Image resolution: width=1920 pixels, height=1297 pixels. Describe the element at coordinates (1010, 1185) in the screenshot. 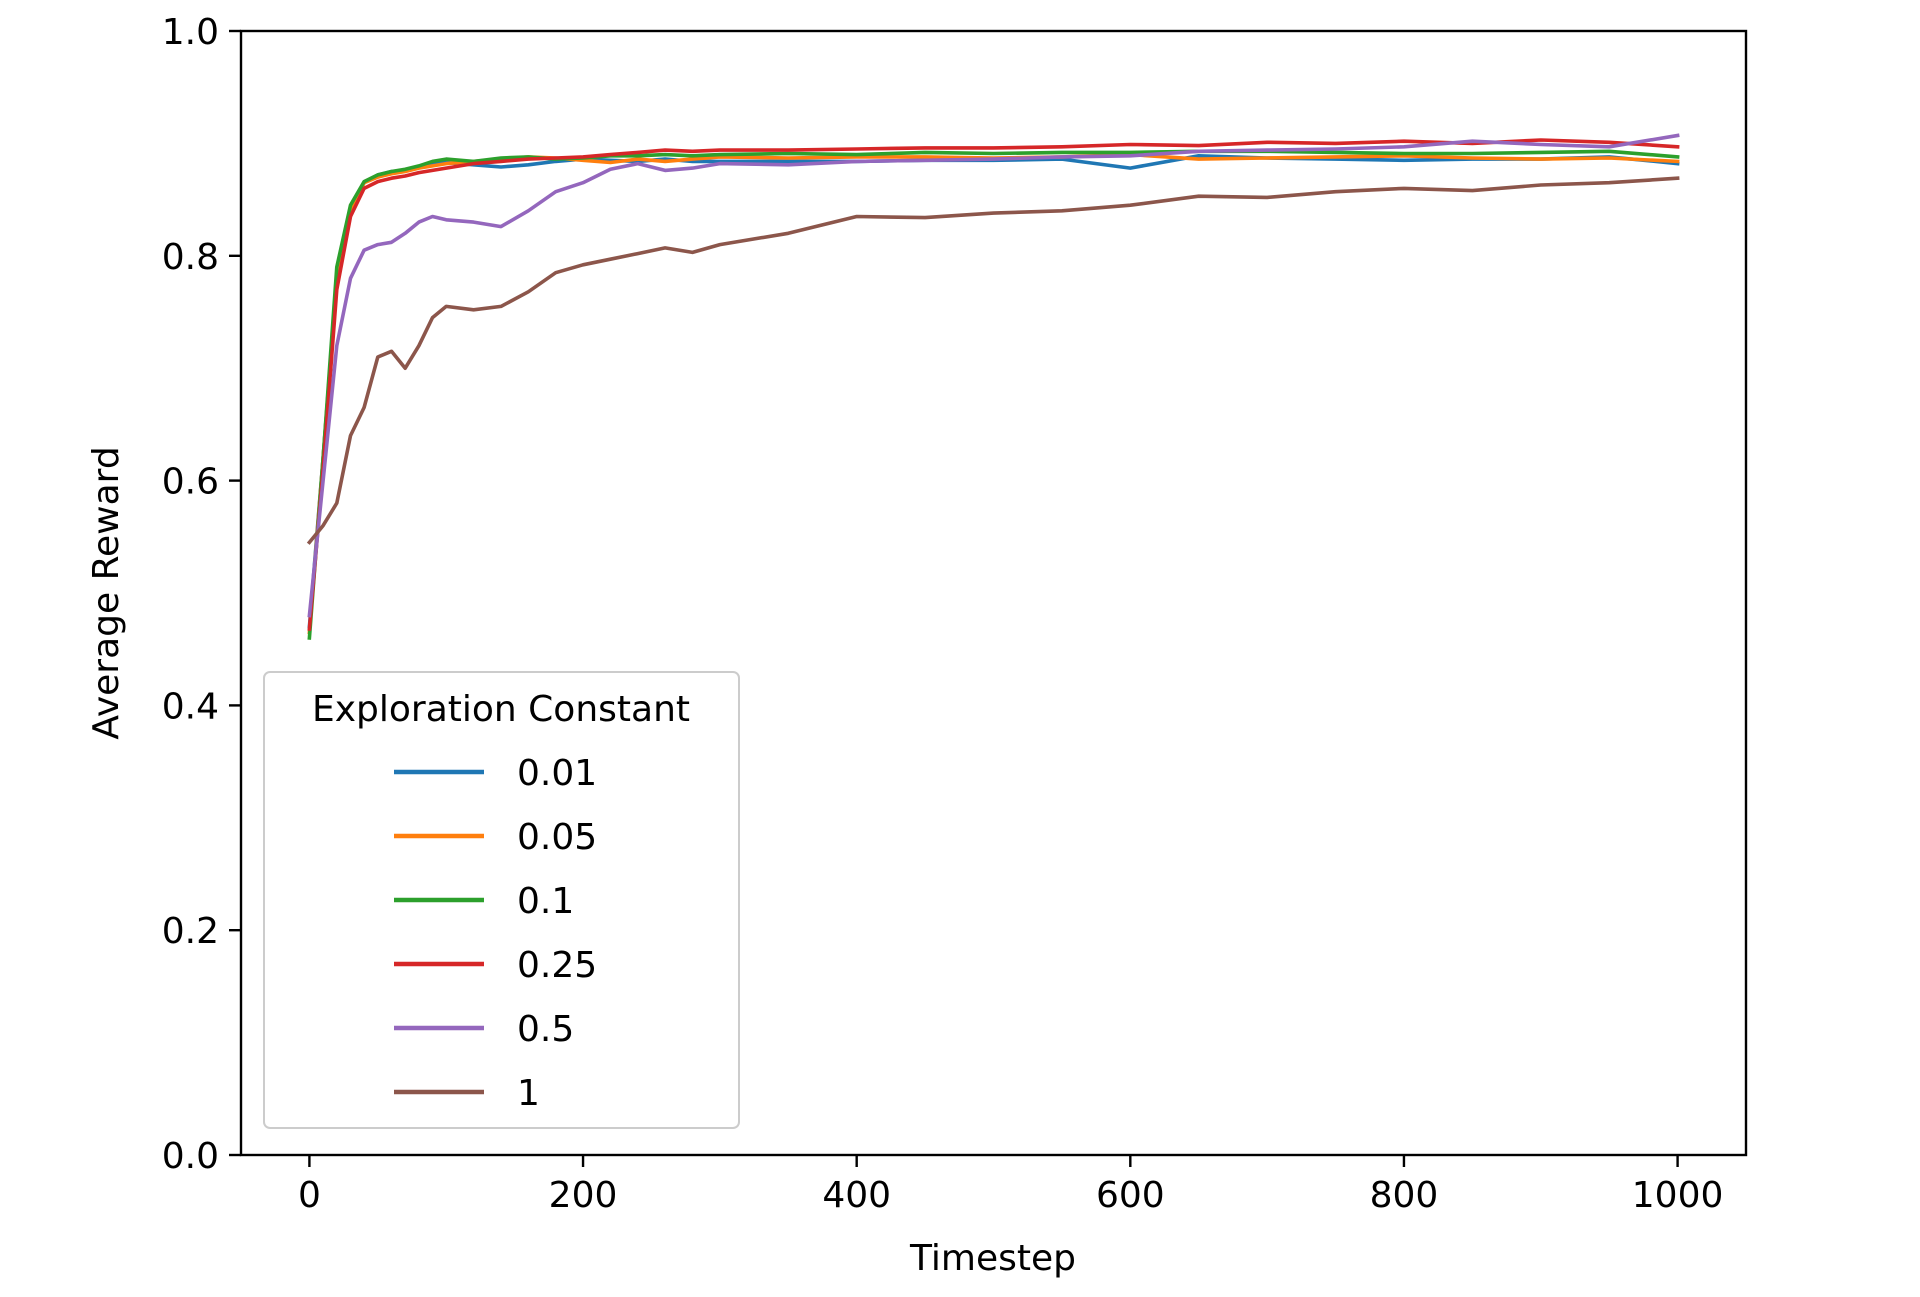

I see `x-axis: 0 200 400 600 800 1000` at that location.